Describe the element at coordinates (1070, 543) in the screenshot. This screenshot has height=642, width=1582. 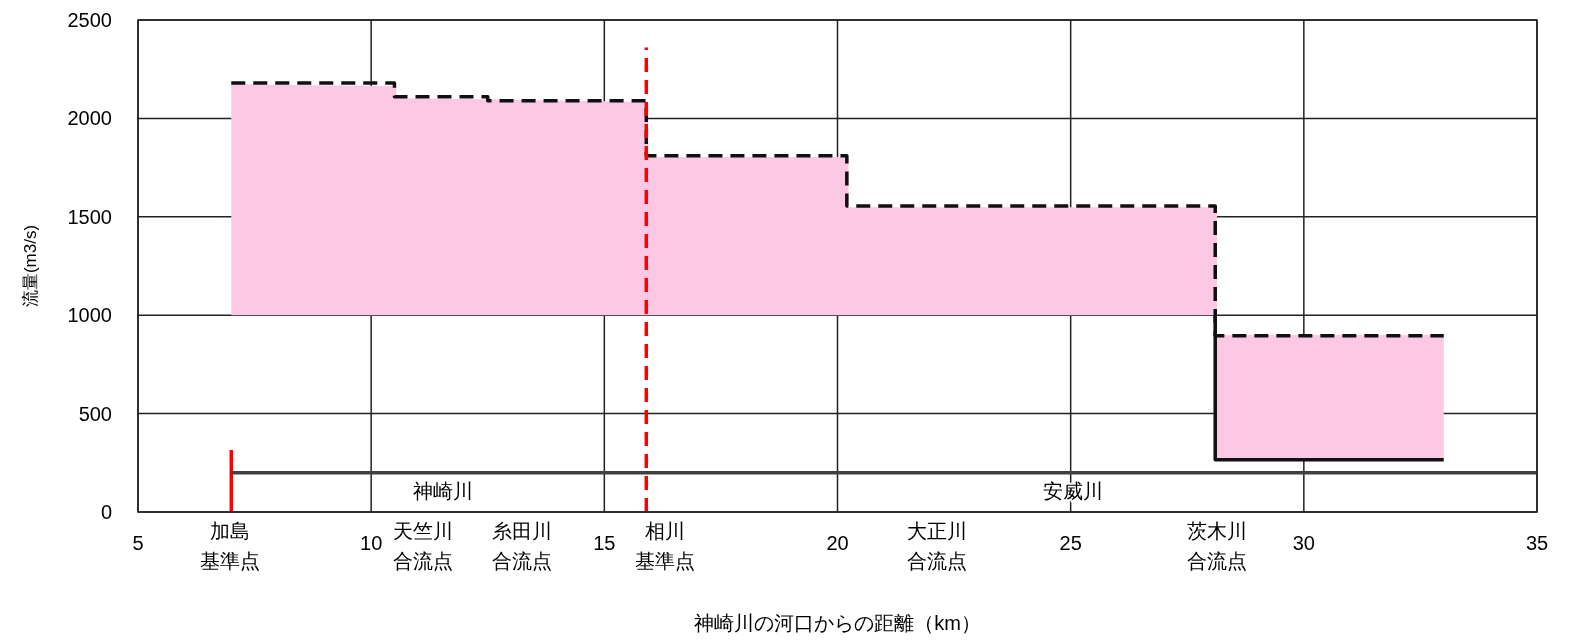
I see `x-tick-label: 25` at that location.